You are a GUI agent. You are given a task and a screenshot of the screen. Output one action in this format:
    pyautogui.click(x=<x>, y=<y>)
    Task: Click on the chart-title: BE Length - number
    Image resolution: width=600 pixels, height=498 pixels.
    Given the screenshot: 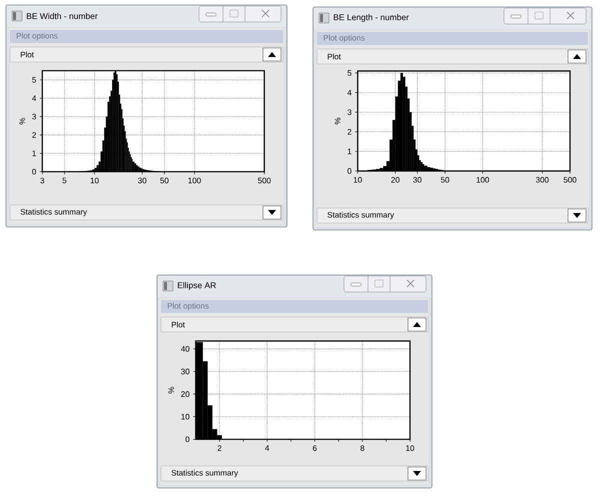 What is the action you would take?
    pyautogui.click(x=371, y=18)
    